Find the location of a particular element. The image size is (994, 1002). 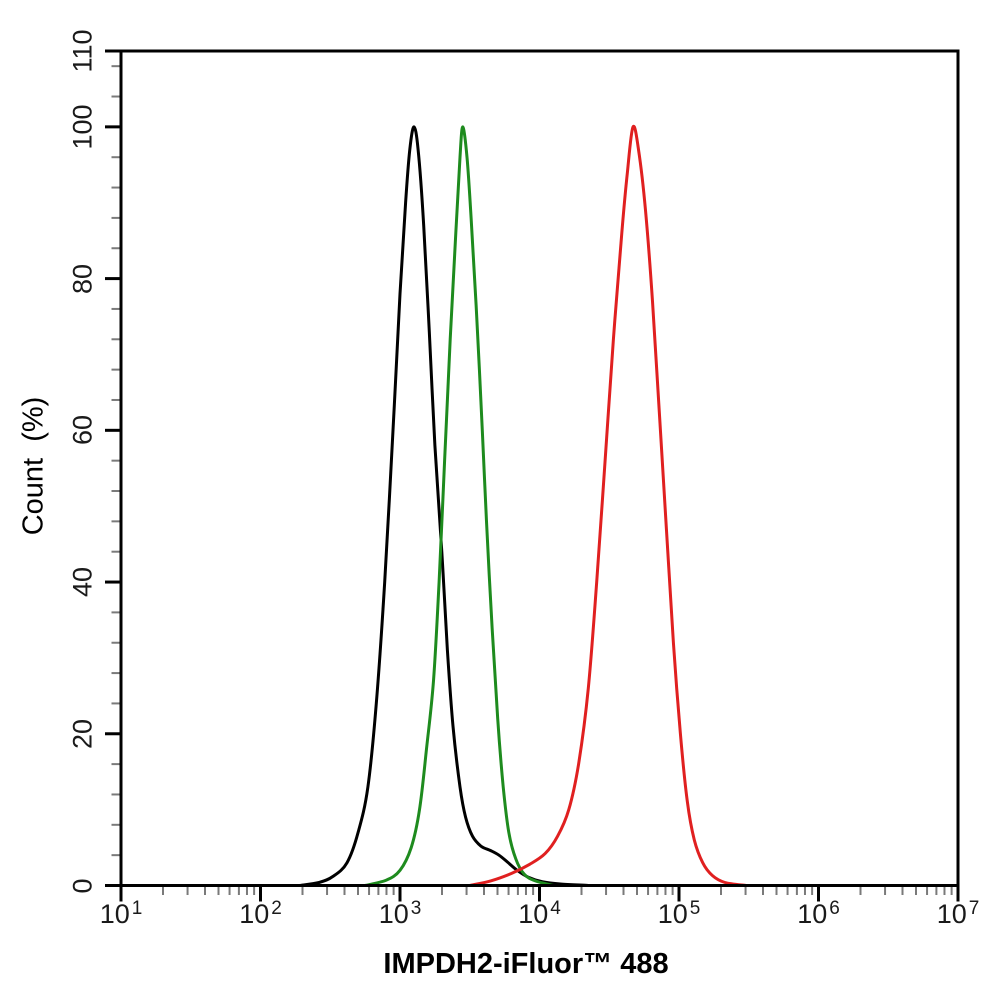

y-tick-label-100: 100 is located at coordinates (82, 127).